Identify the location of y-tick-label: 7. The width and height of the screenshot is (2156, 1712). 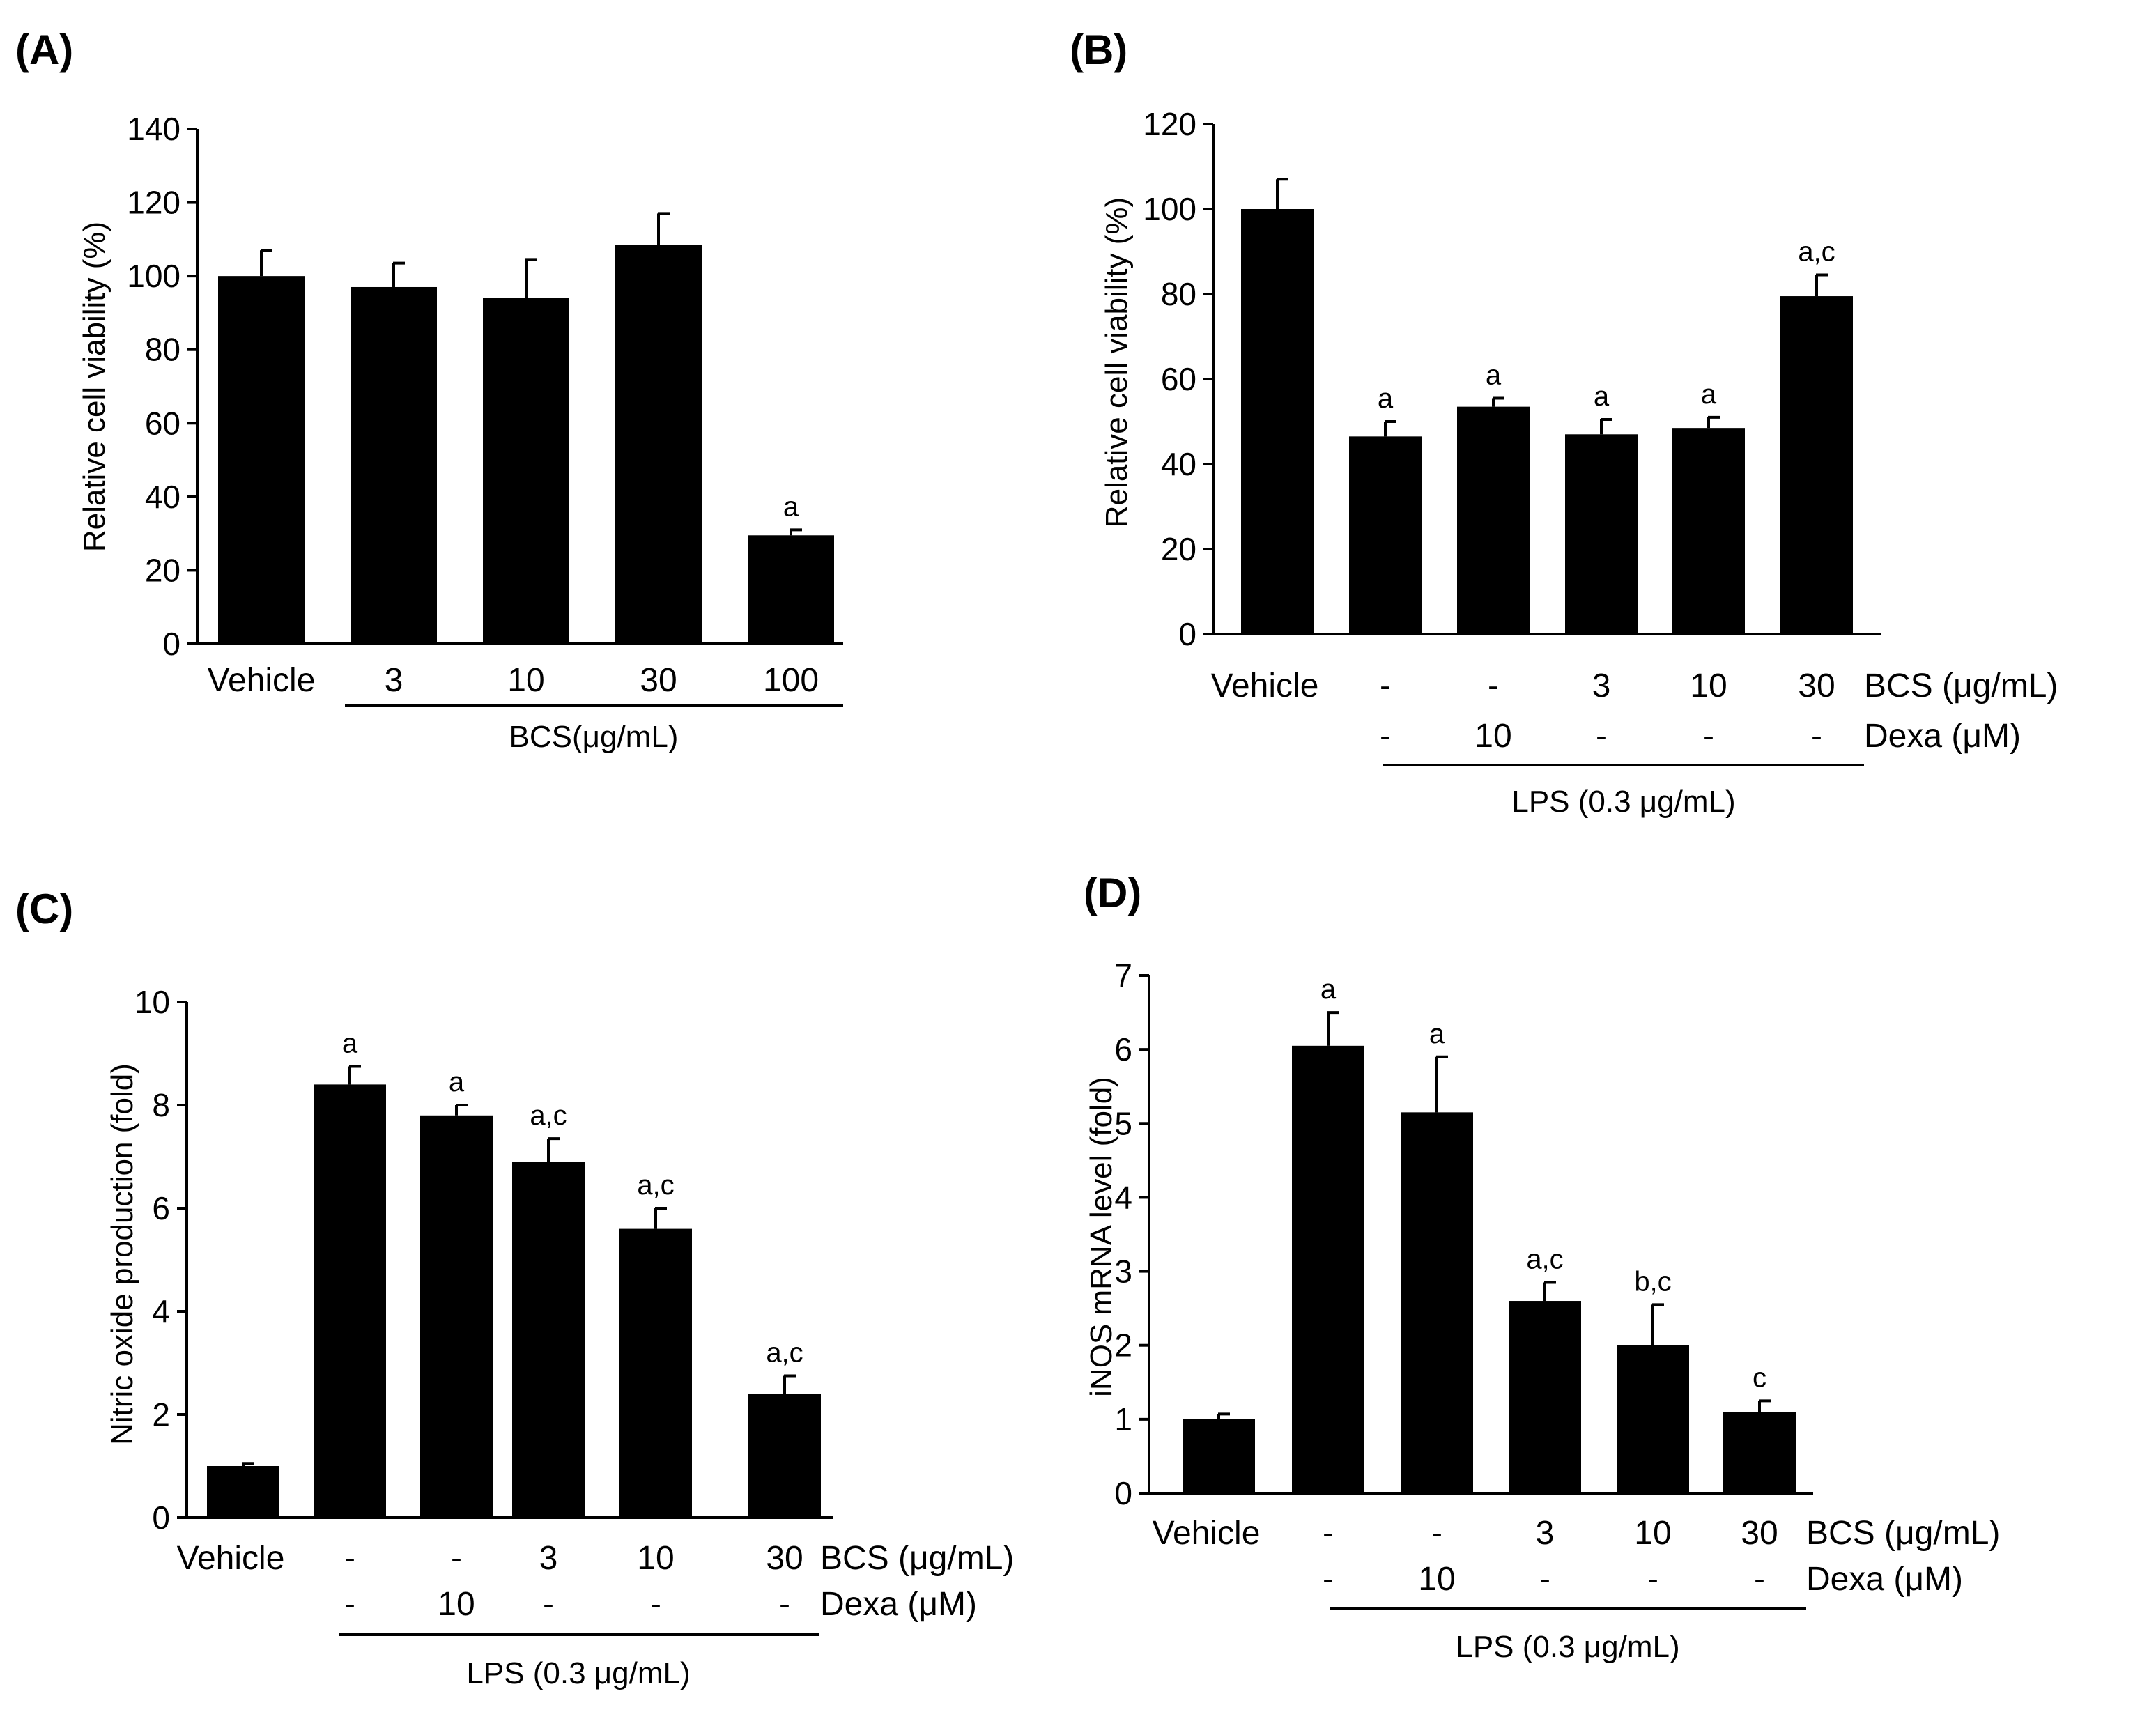
(1123, 975).